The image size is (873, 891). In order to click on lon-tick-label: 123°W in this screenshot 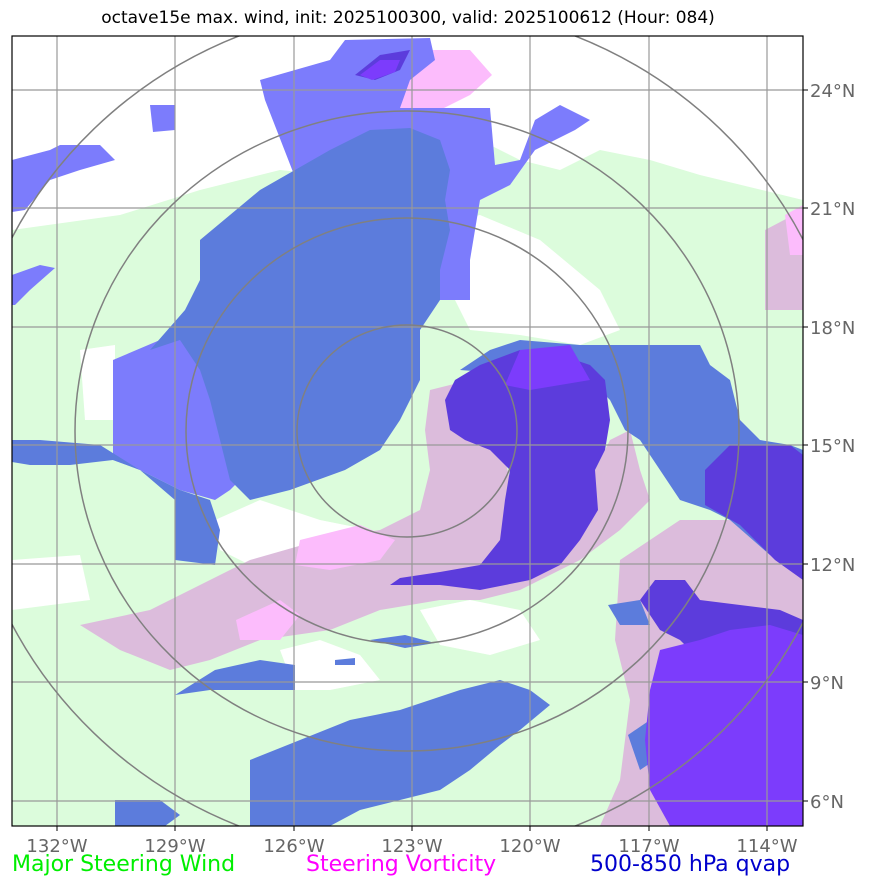, I will do `click(411, 846)`.